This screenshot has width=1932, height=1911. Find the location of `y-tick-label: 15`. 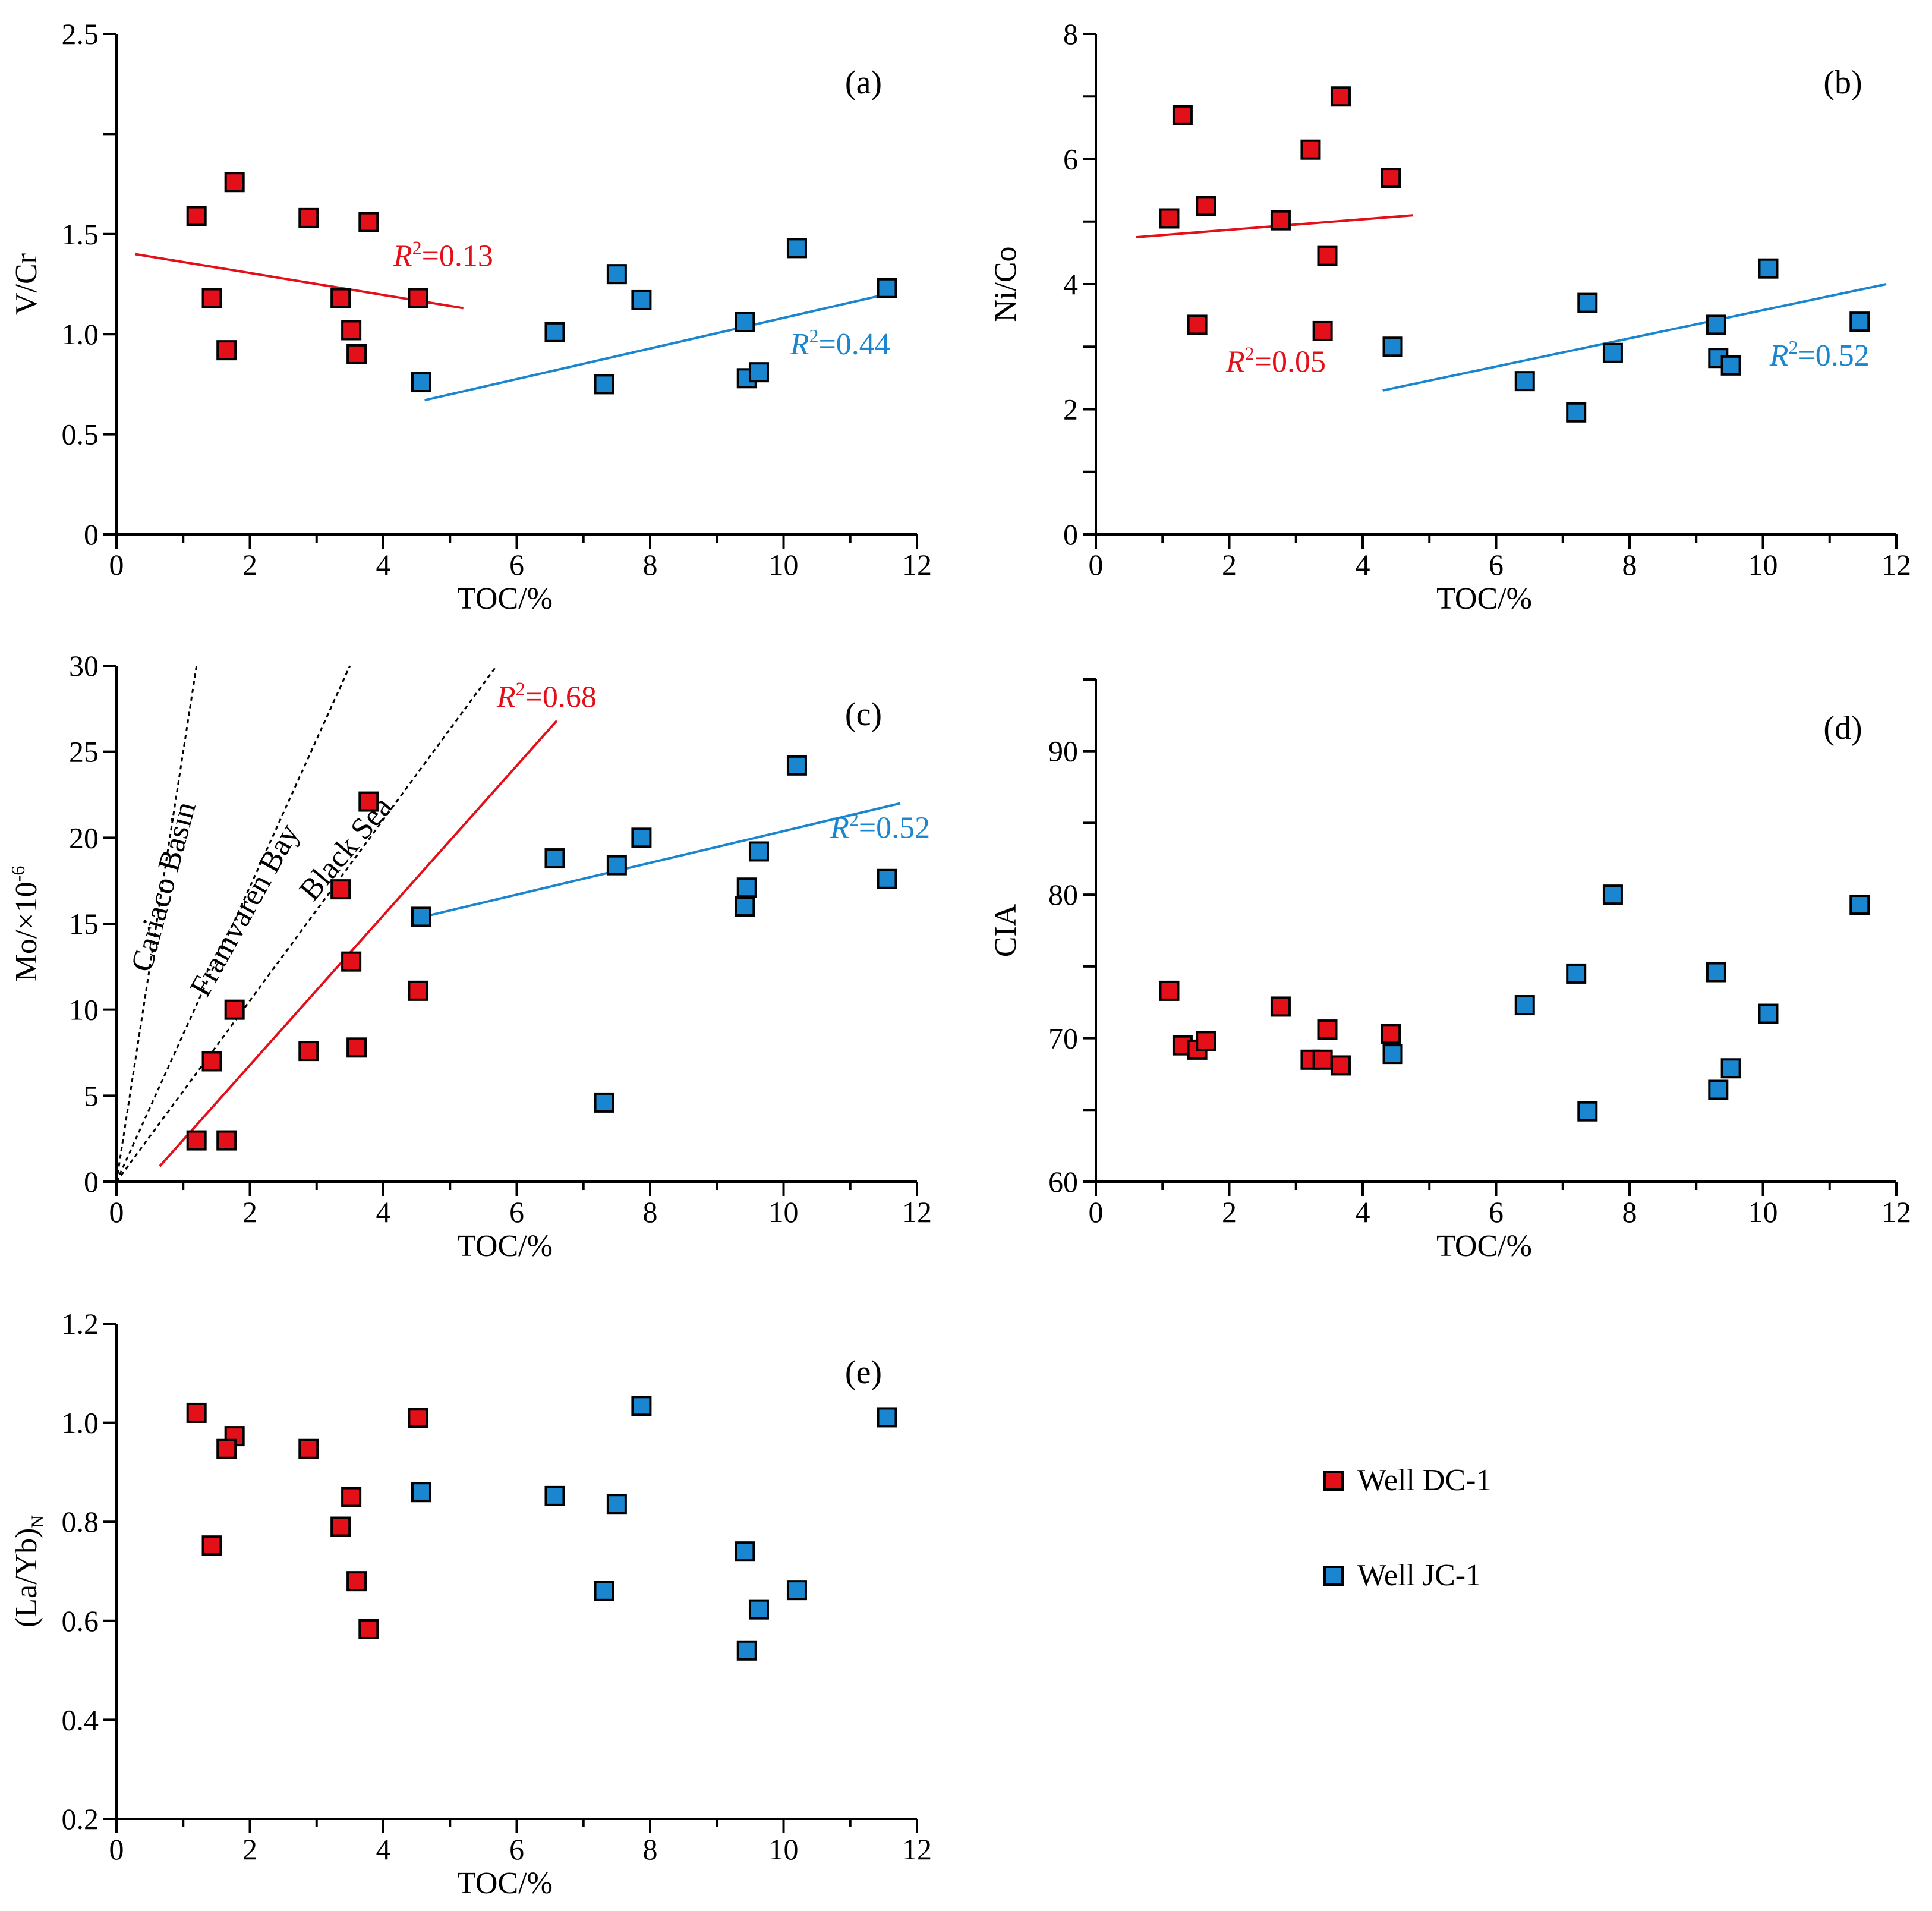

y-tick-label: 15 is located at coordinates (84, 923).